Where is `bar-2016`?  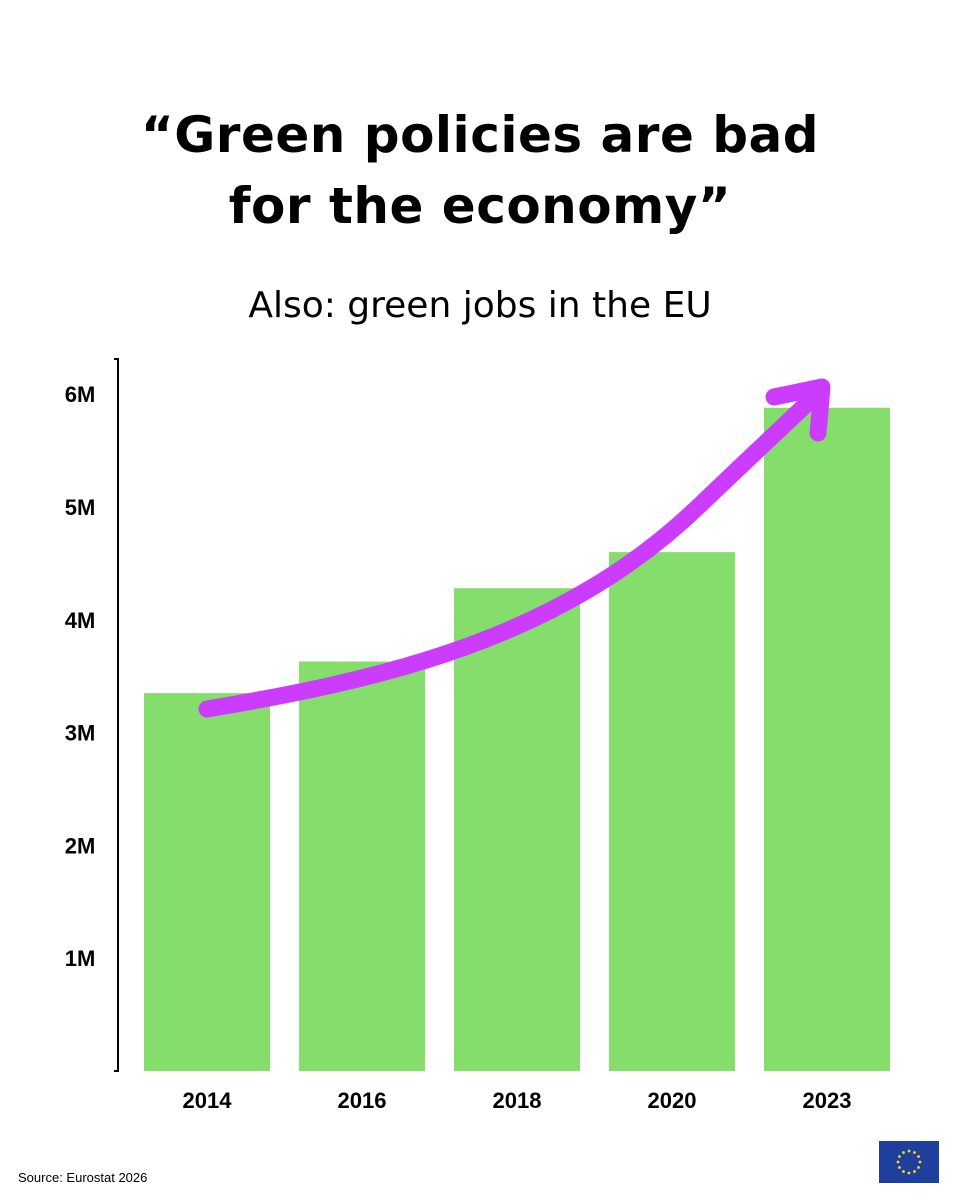
bar-2016 is located at coordinates (362, 866).